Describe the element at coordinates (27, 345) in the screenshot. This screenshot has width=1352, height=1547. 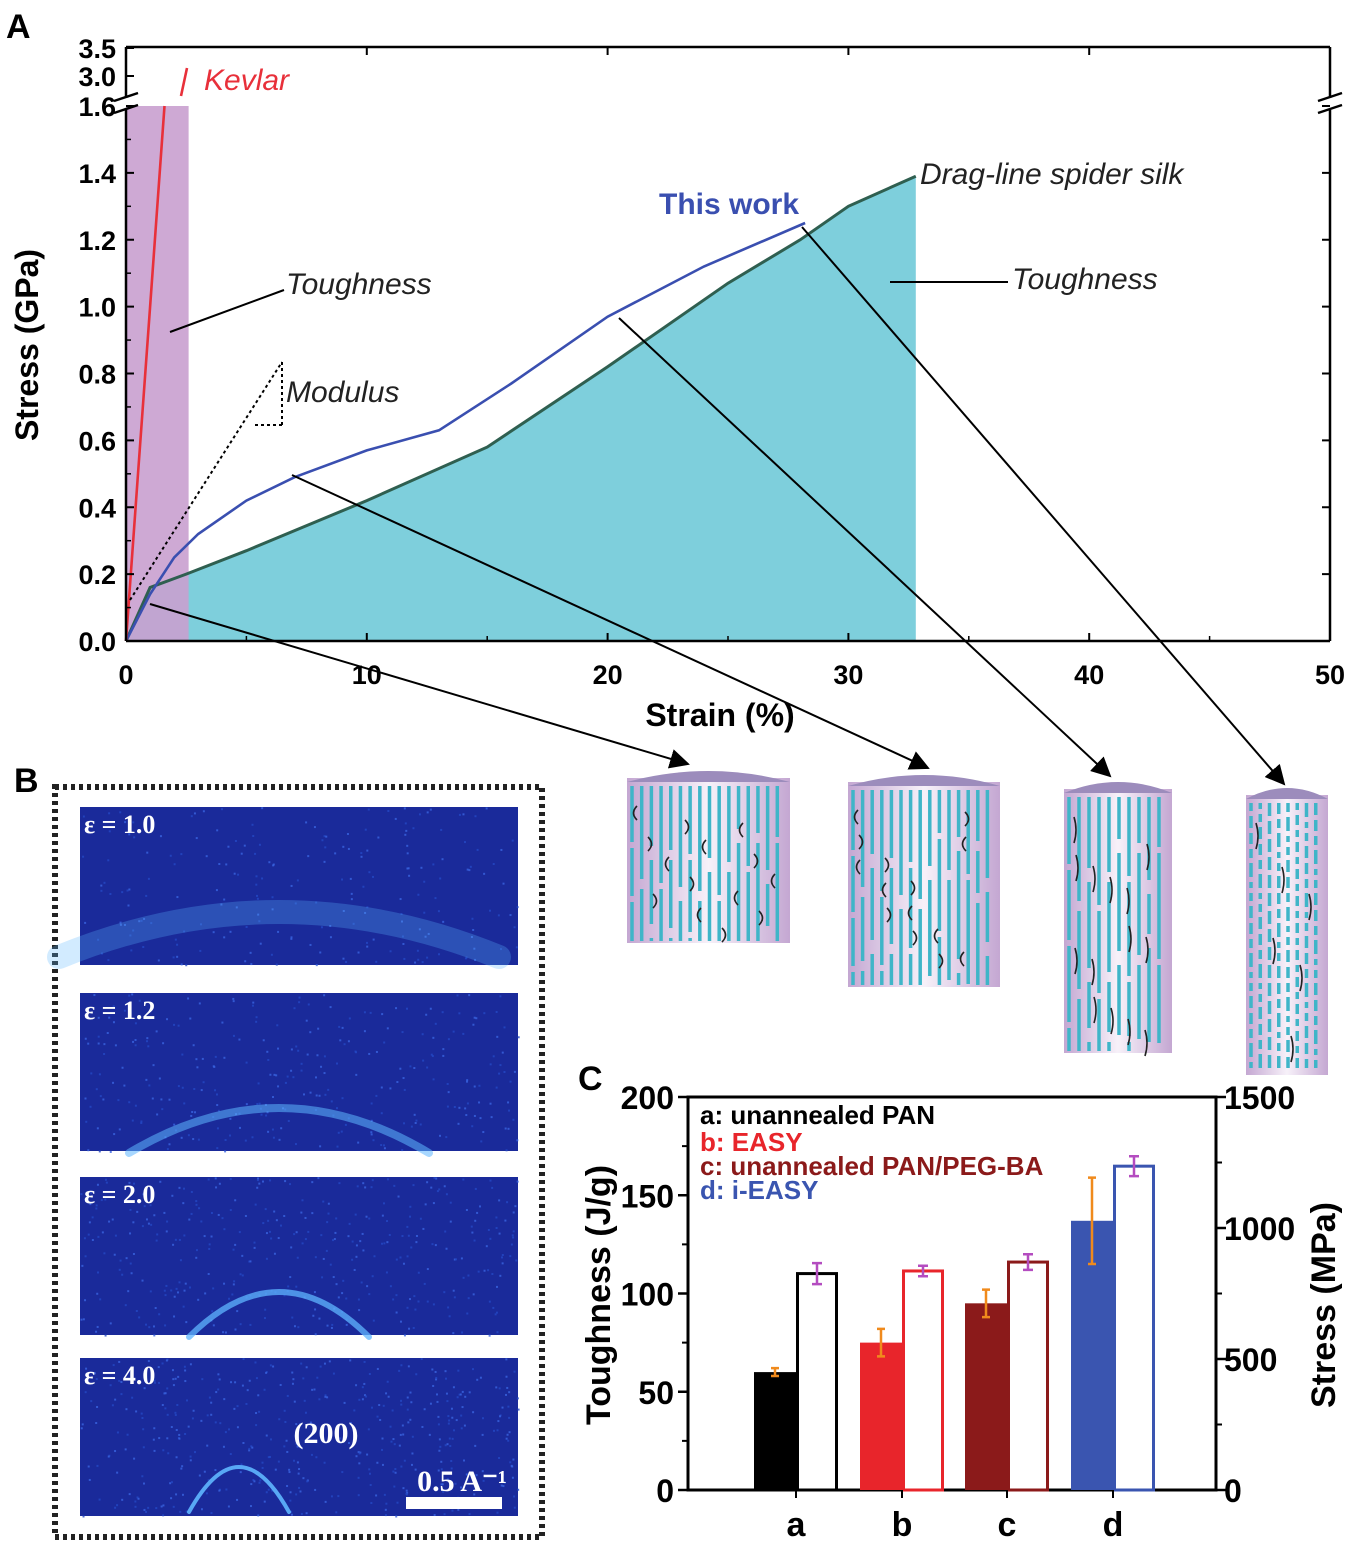
I see `panel-a-ylabel: Stress (GPa)` at that location.